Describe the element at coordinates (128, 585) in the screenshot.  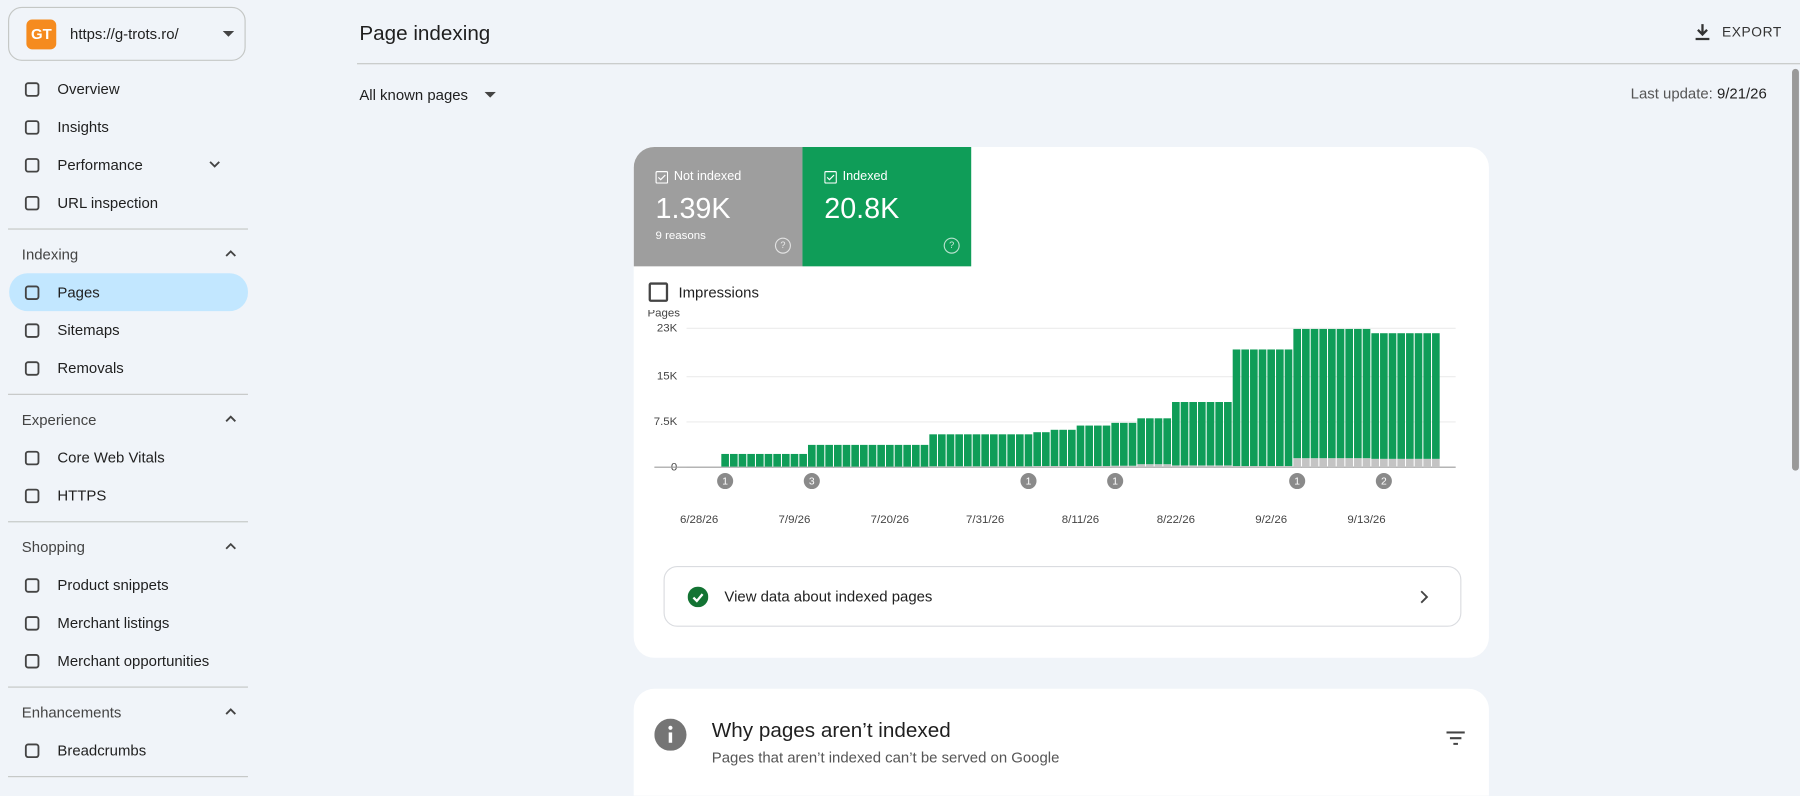
I see `nav-item: Product snippets` at that location.